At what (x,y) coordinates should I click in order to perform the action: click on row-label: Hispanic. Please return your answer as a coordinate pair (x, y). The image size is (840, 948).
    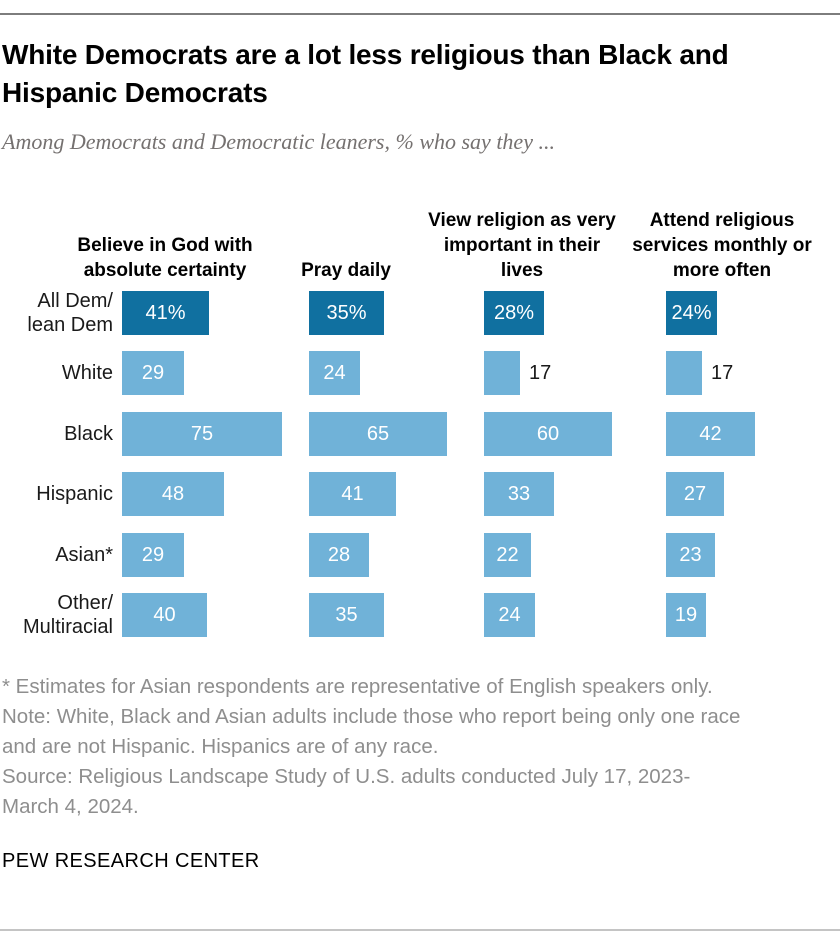
    Looking at the image, I should click on (74, 494).